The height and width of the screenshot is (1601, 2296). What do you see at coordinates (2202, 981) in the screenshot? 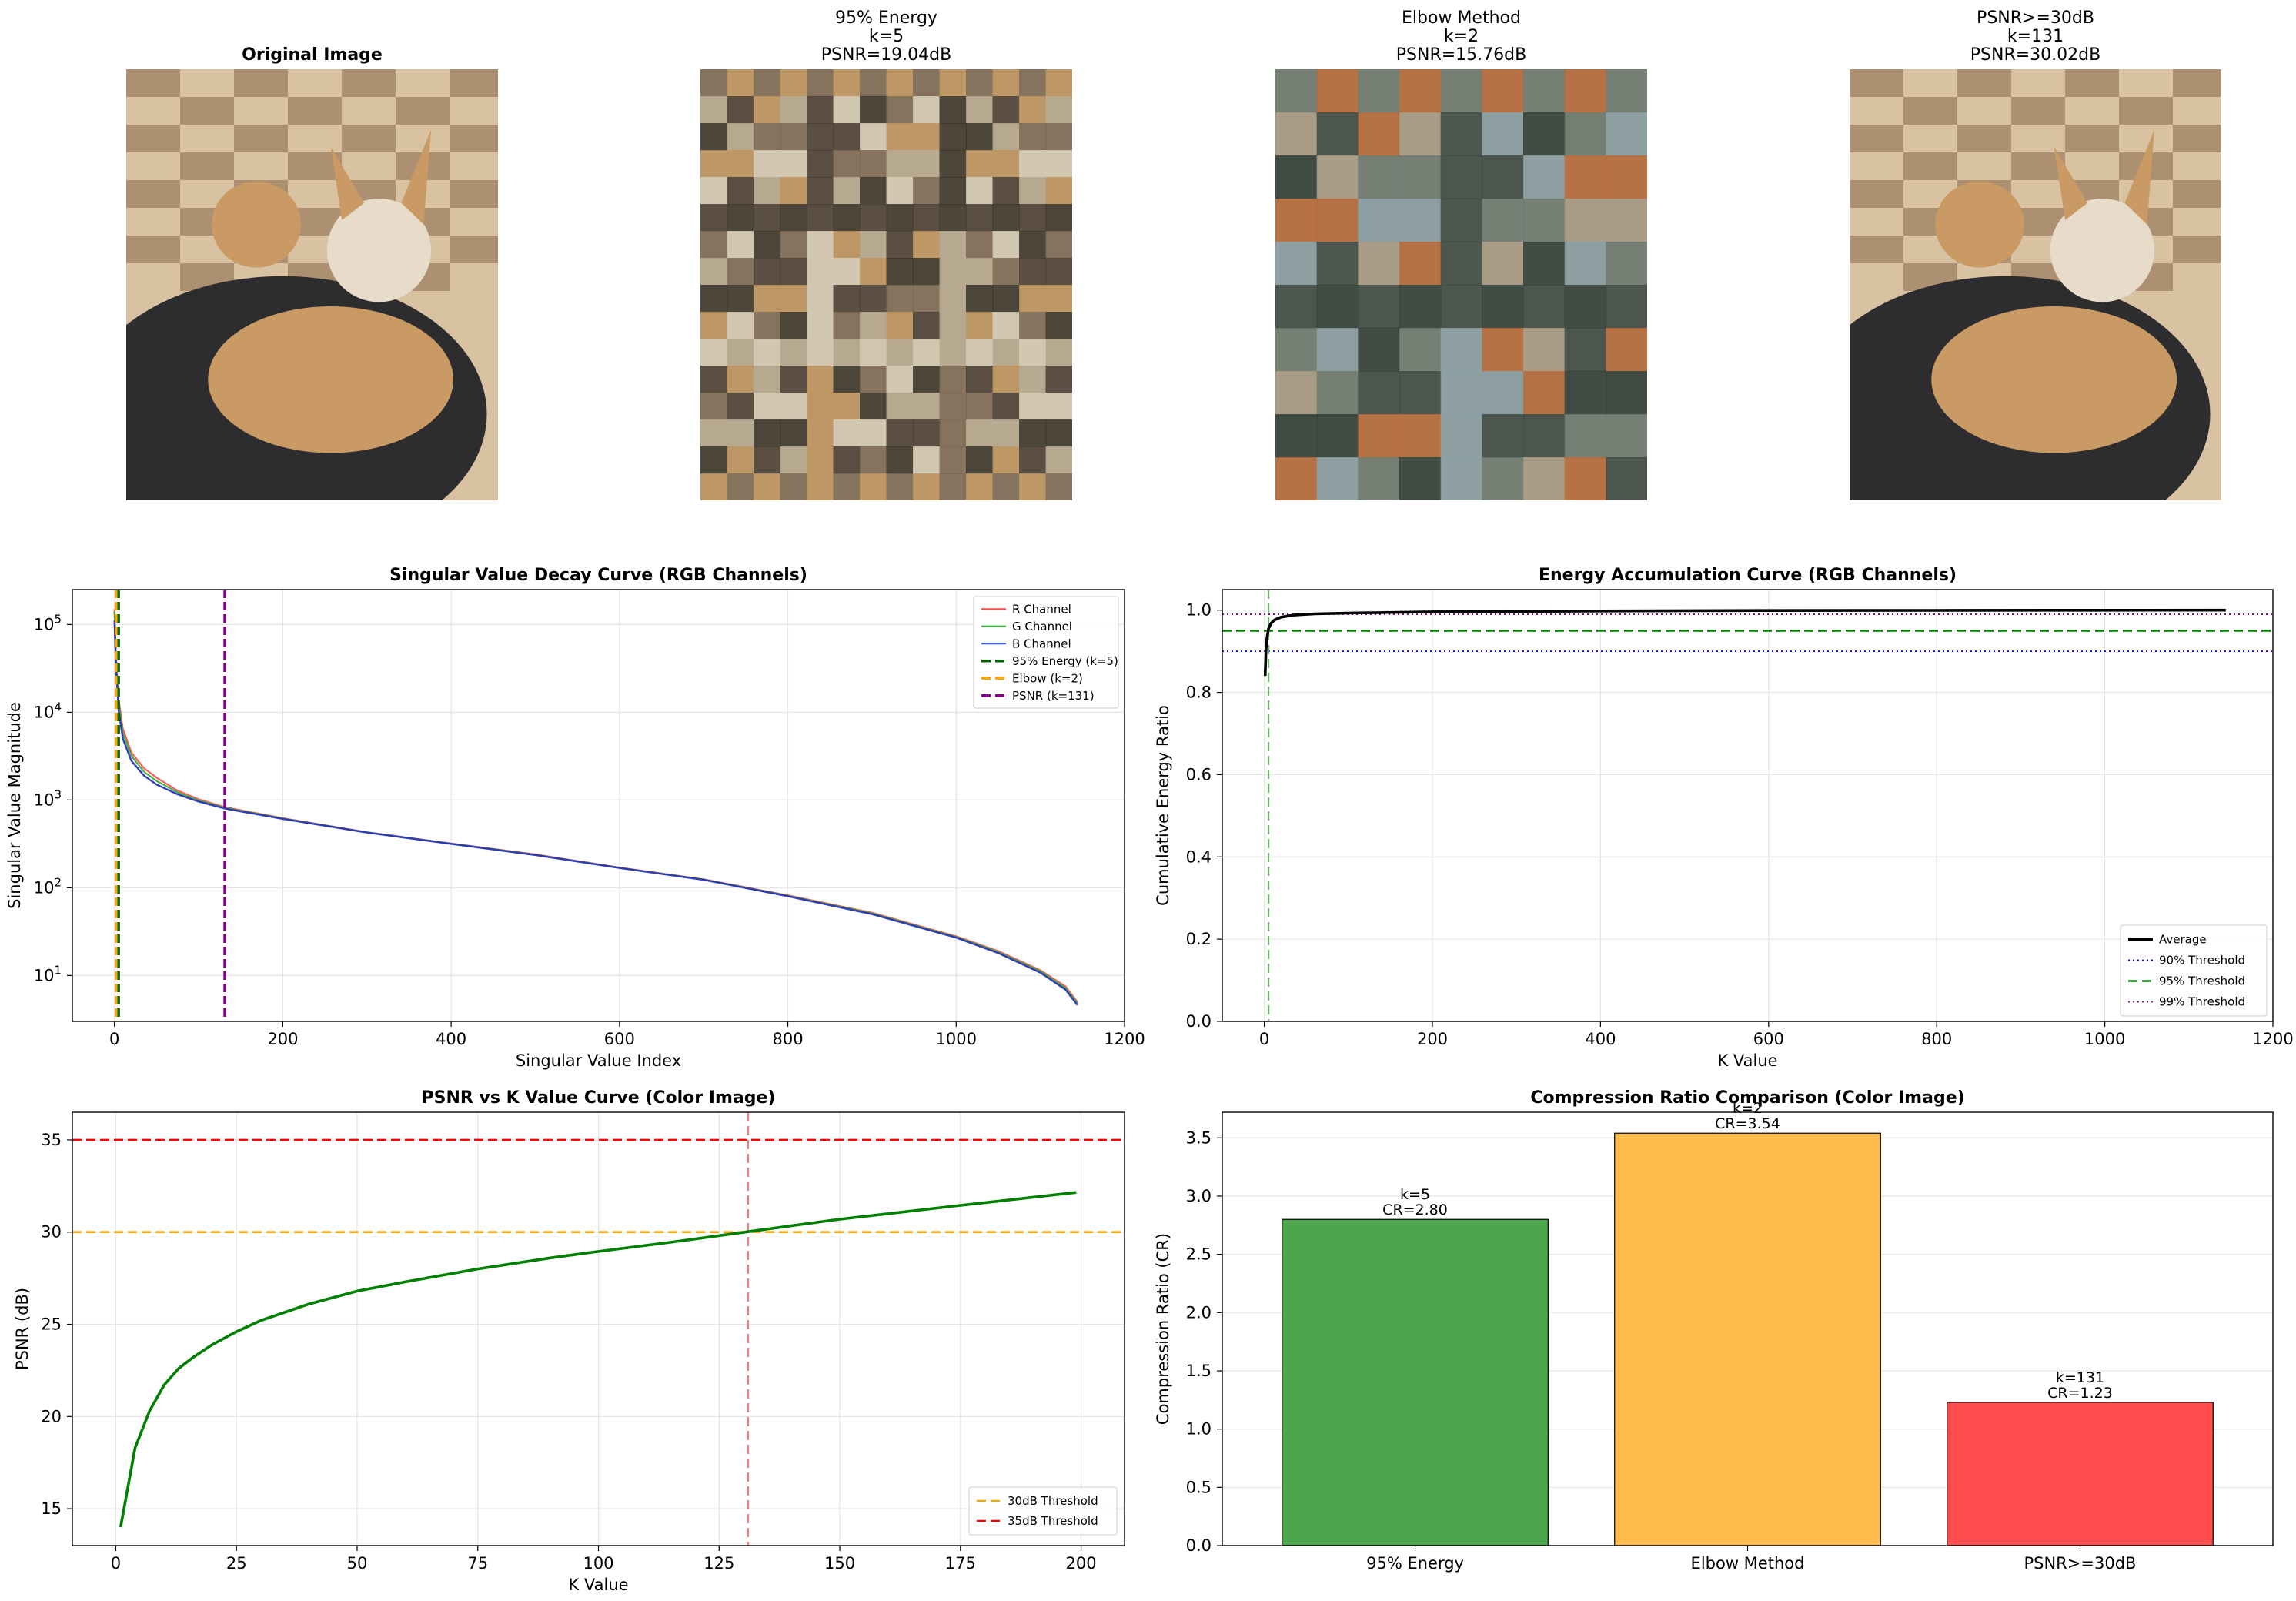
I see `legend-label: 95% Threshold` at bounding box center [2202, 981].